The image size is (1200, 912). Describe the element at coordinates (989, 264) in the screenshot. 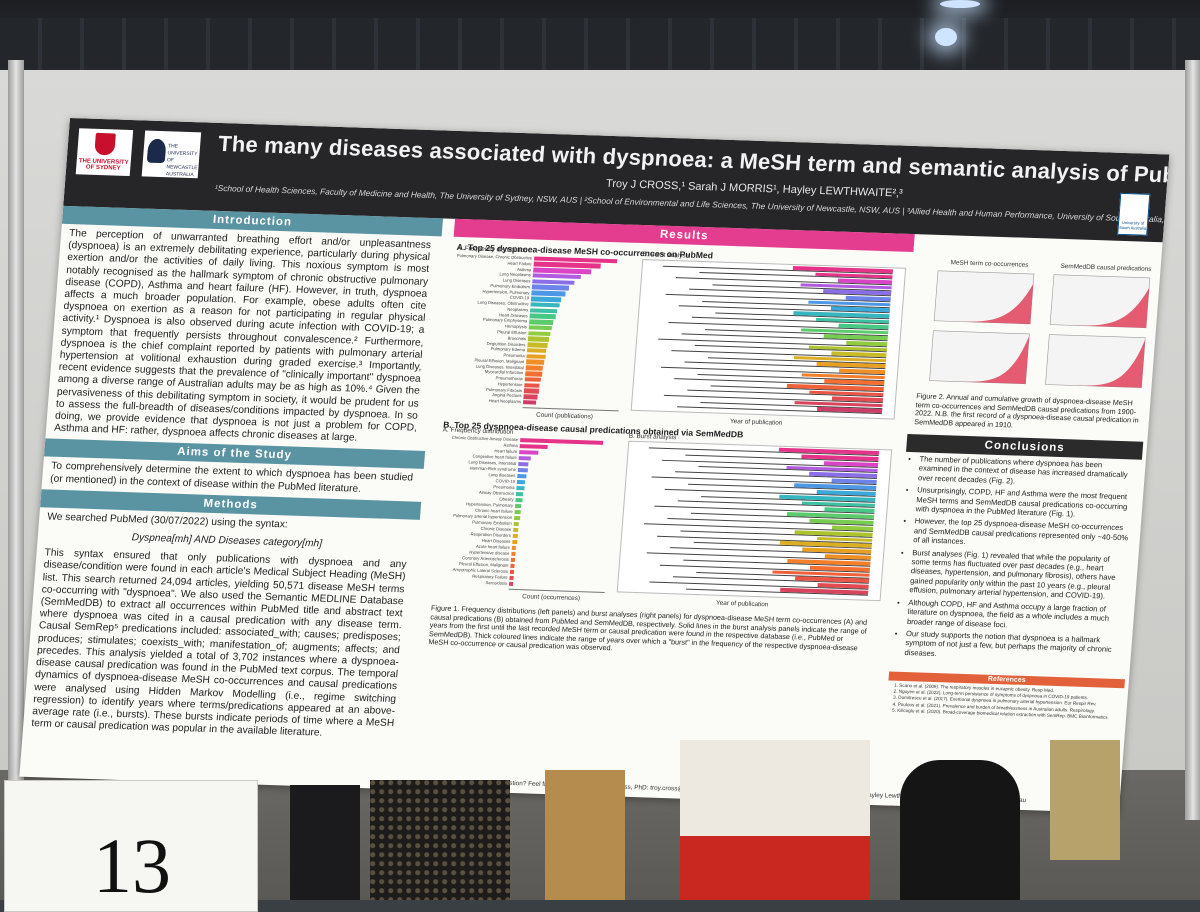

I see `growth-title-mesh: MeSH term co-occurrences` at that location.